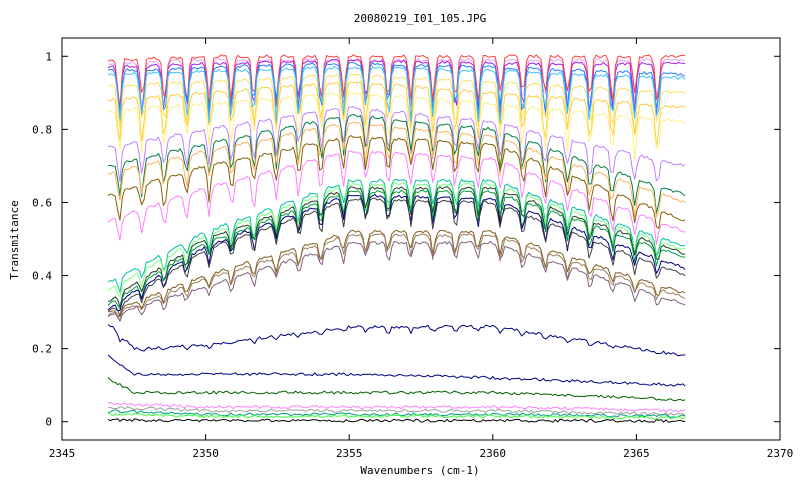 The image size is (800, 480). What do you see at coordinates (62, 453) in the screenshot?
I see `x-tick-label: 2345` at bounding box center [62, 453].